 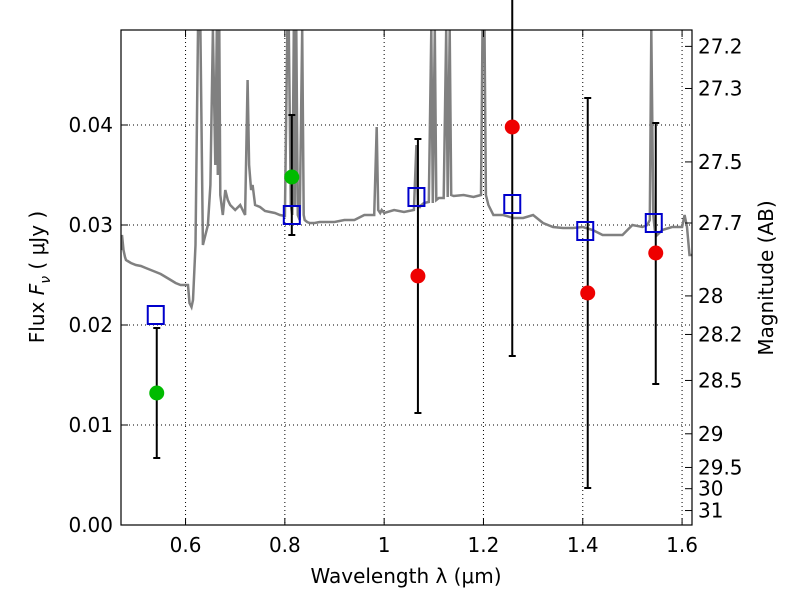 What do you see at coordinates (285, 545) in the screenshot?
I see `x-tick-label: 0.8` at bounding box center [285, 545].